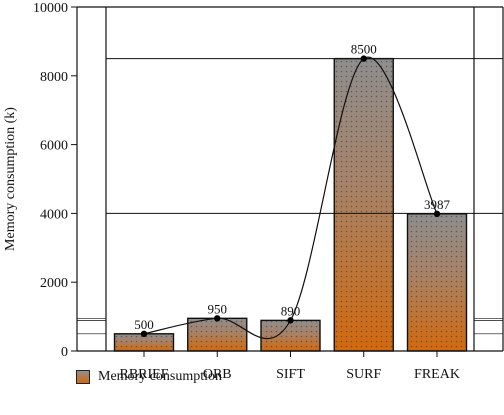  What do you see at coordinates (437, 374) in the screenshot?
I see `x-tick-label: FREAK` at bounding box center [437, 374].